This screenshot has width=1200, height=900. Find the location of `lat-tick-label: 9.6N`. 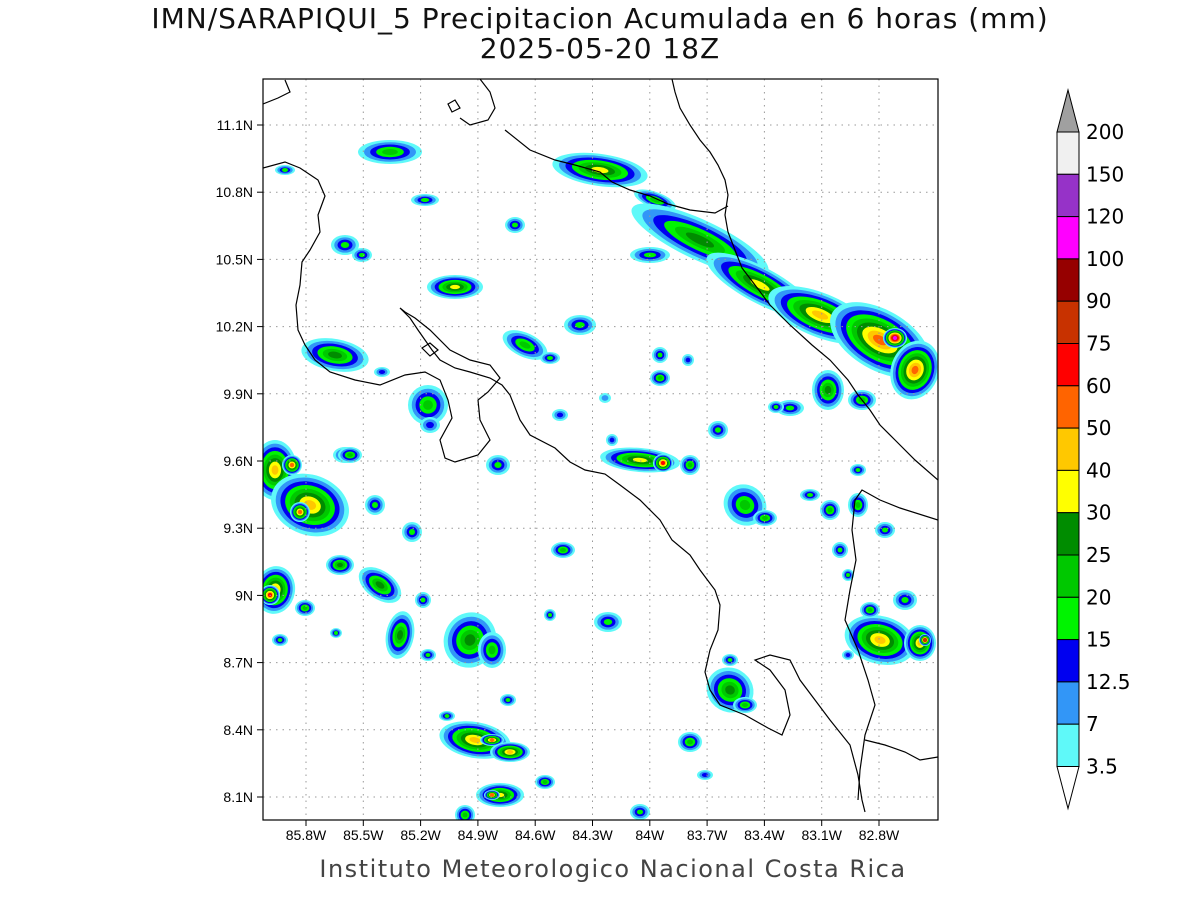

lat-tick-label: 9.6N is located at coordinates (238, 461).